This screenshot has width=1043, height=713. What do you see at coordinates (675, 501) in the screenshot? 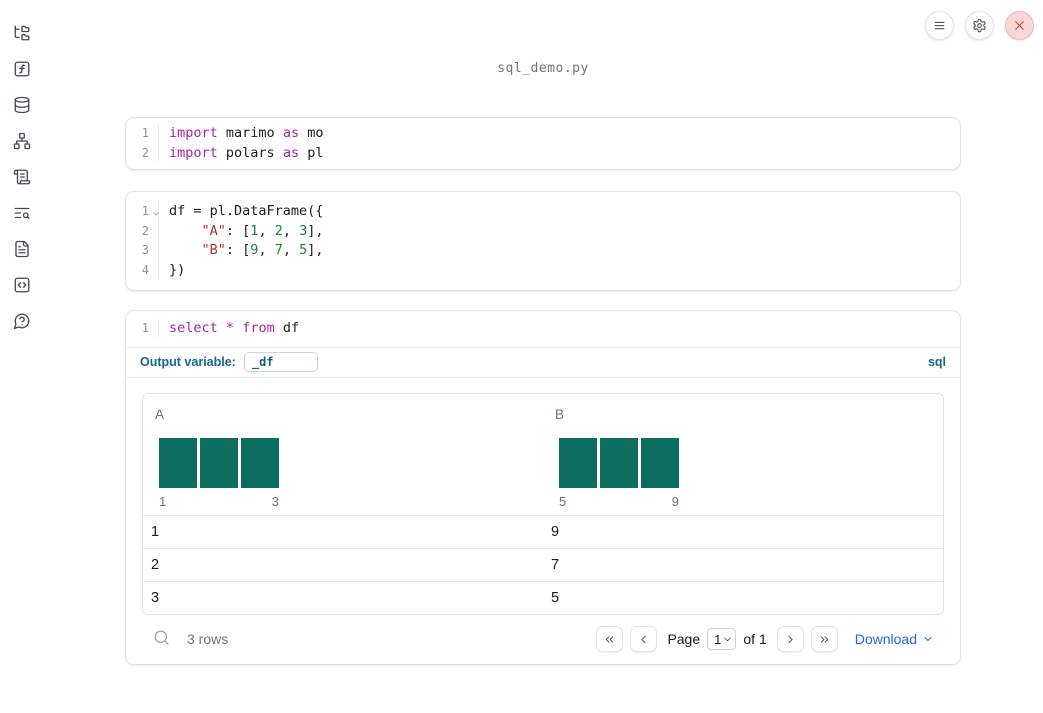
I see `tick-label: 9` at bounding box center [675, 501].